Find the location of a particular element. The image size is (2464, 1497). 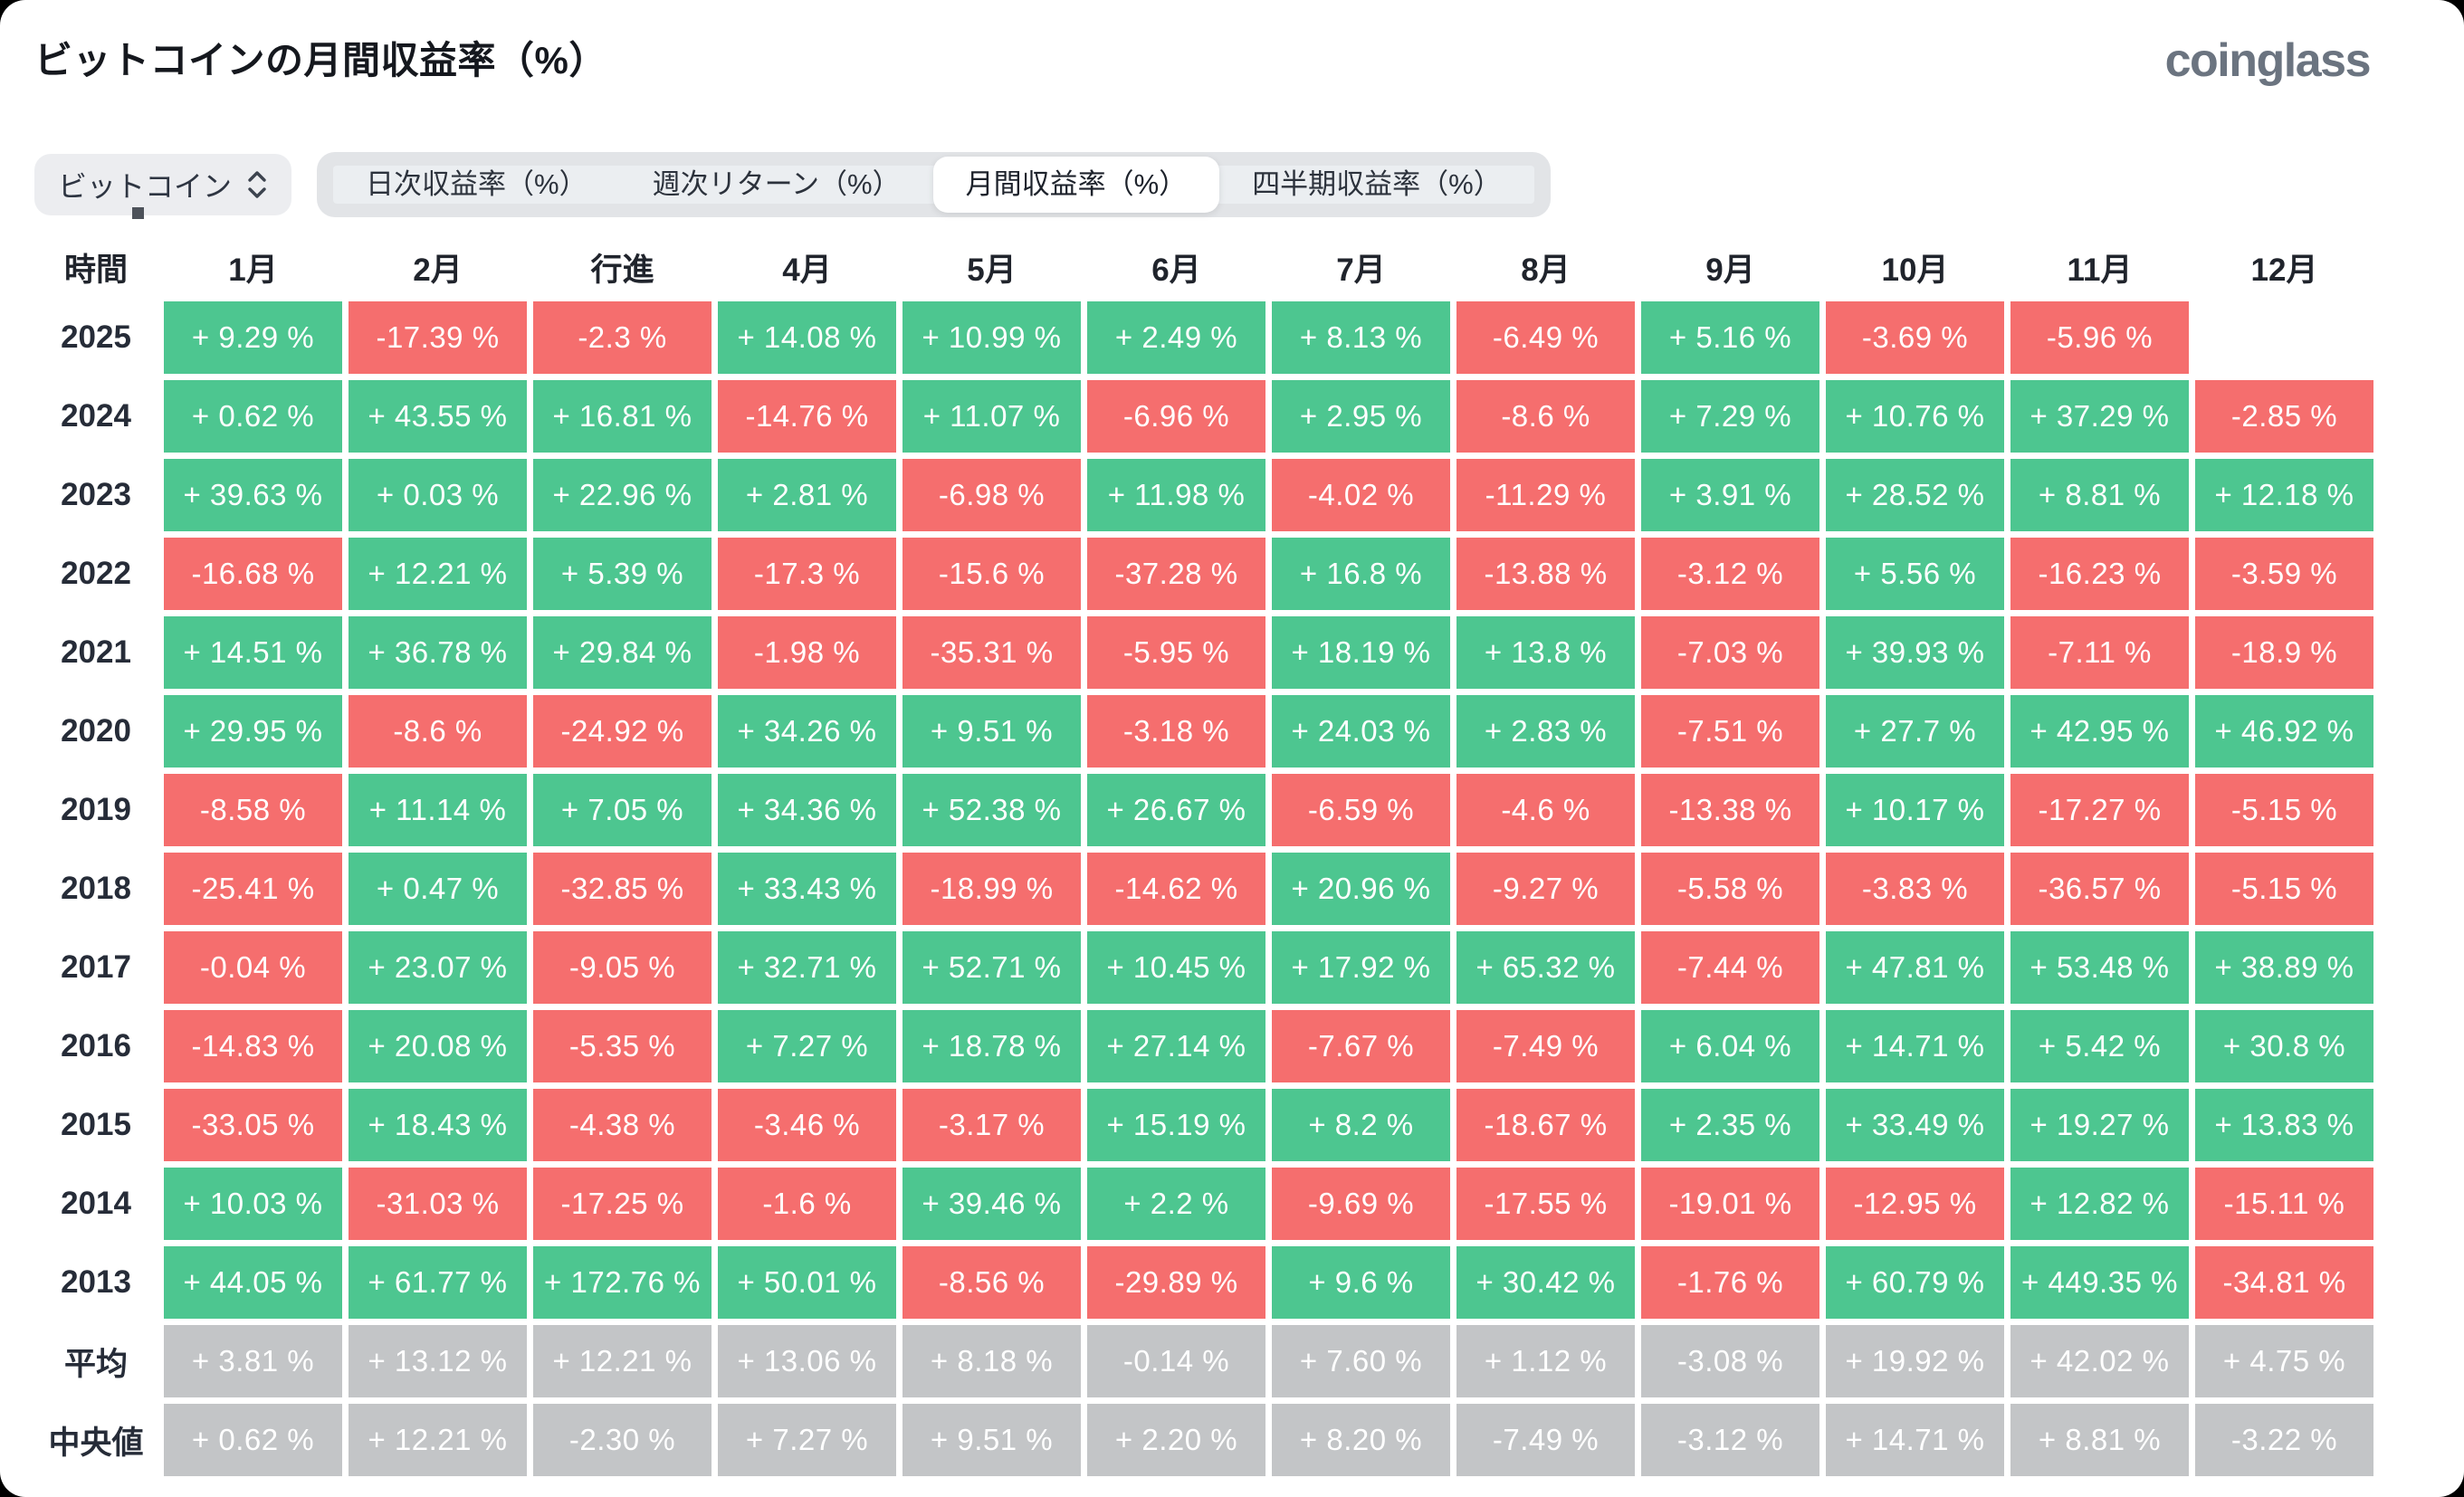

return-cell: + 1.12 % is located at coordinates (1545, 1361).